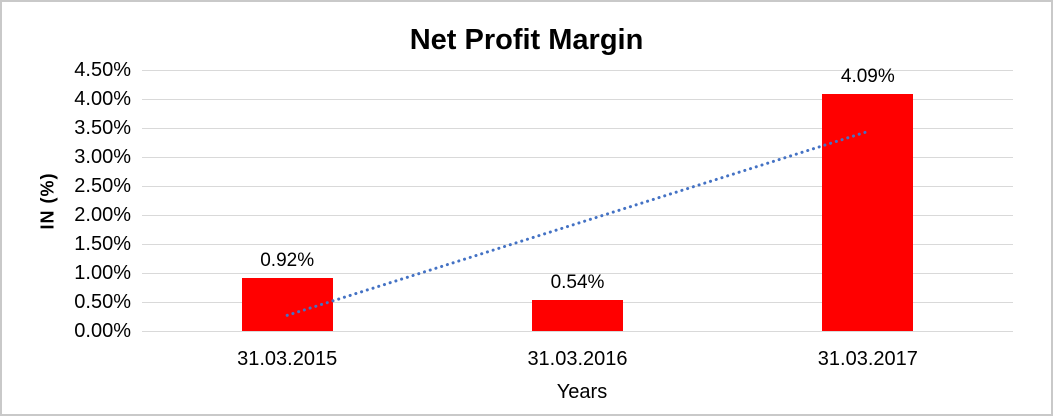 This screenshot has width=1053, height=416. Describe the element at coordinates (102, 157) in the screenshot. I see `y-tick-label: 3.00%` at that location.